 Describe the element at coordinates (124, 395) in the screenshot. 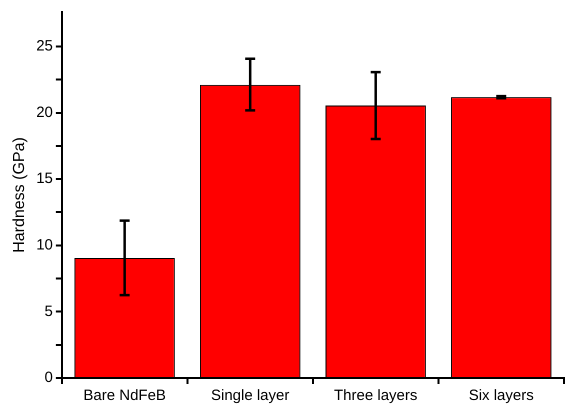

I see `x-tick-label: Bare NdFeB` at that location.